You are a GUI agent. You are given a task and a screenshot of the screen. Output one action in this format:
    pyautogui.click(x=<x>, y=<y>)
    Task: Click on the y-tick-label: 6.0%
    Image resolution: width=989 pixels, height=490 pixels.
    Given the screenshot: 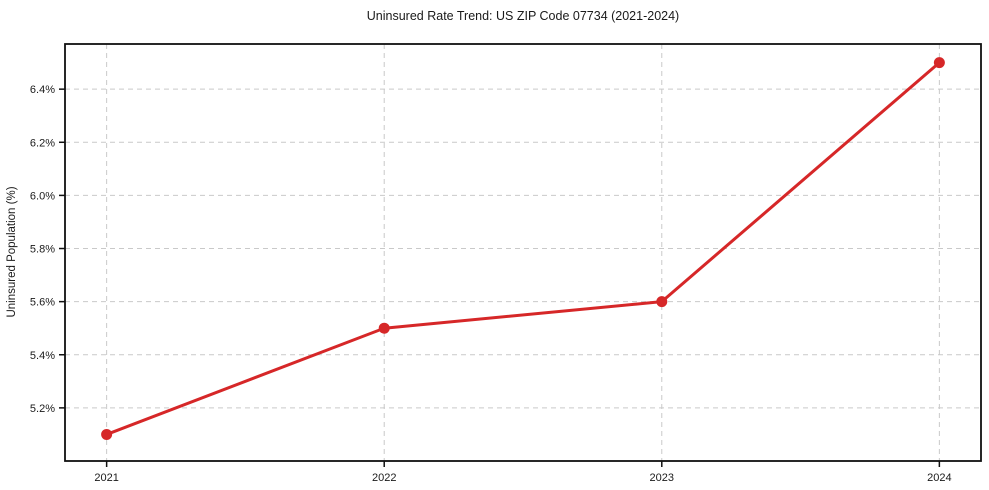 What is the action you would take?
    pyautogui.click(x=42, y=196)
    